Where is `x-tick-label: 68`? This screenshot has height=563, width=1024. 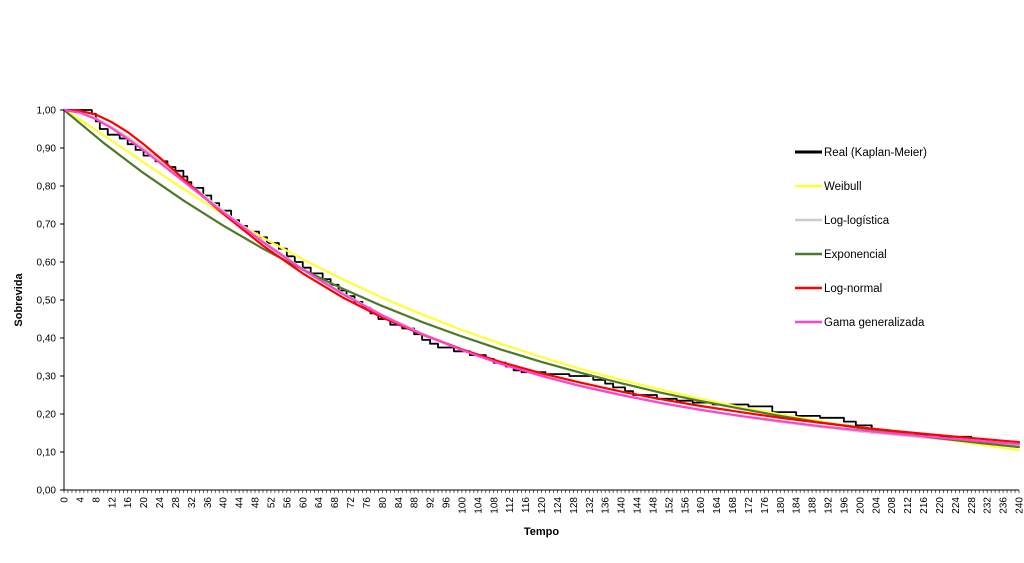
x-tick-label: 68 is located at coordinates (335, 503).